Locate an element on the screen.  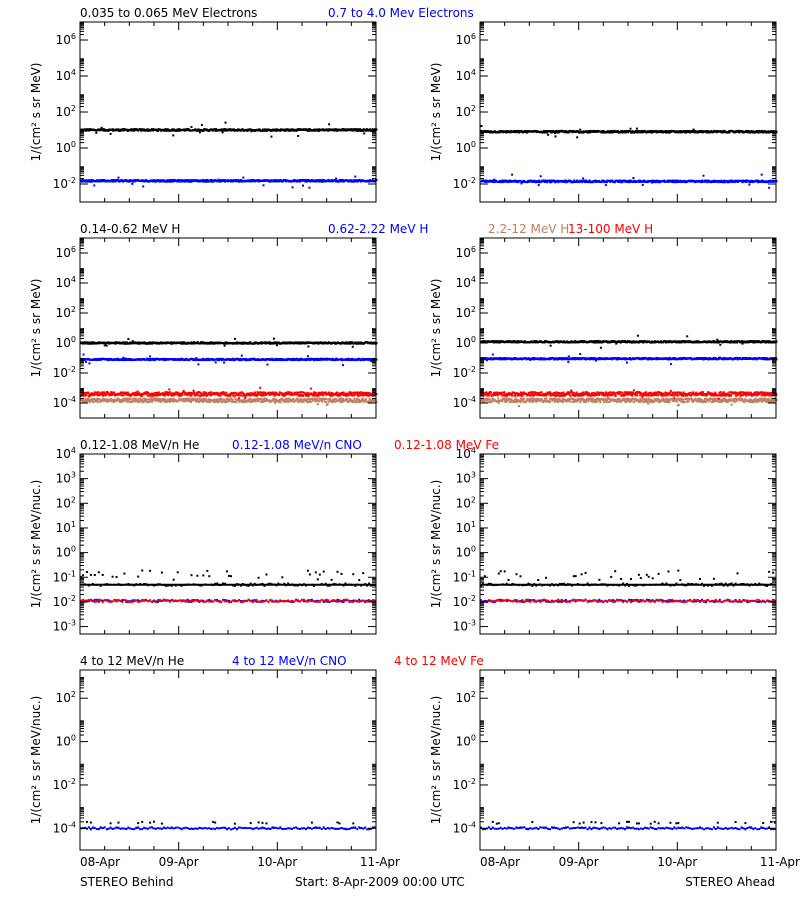
data-points is located at coordinates (629, 157).